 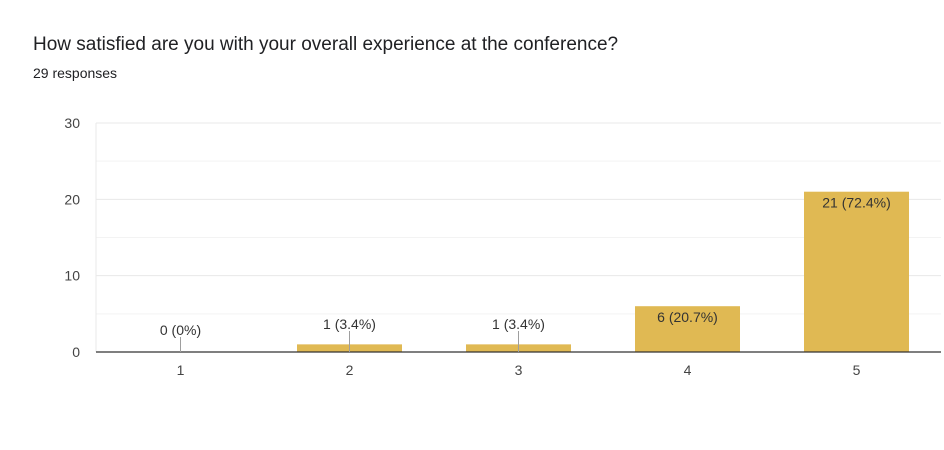 I want to click on y-tick-label: 20, so click(x=72, y=199).